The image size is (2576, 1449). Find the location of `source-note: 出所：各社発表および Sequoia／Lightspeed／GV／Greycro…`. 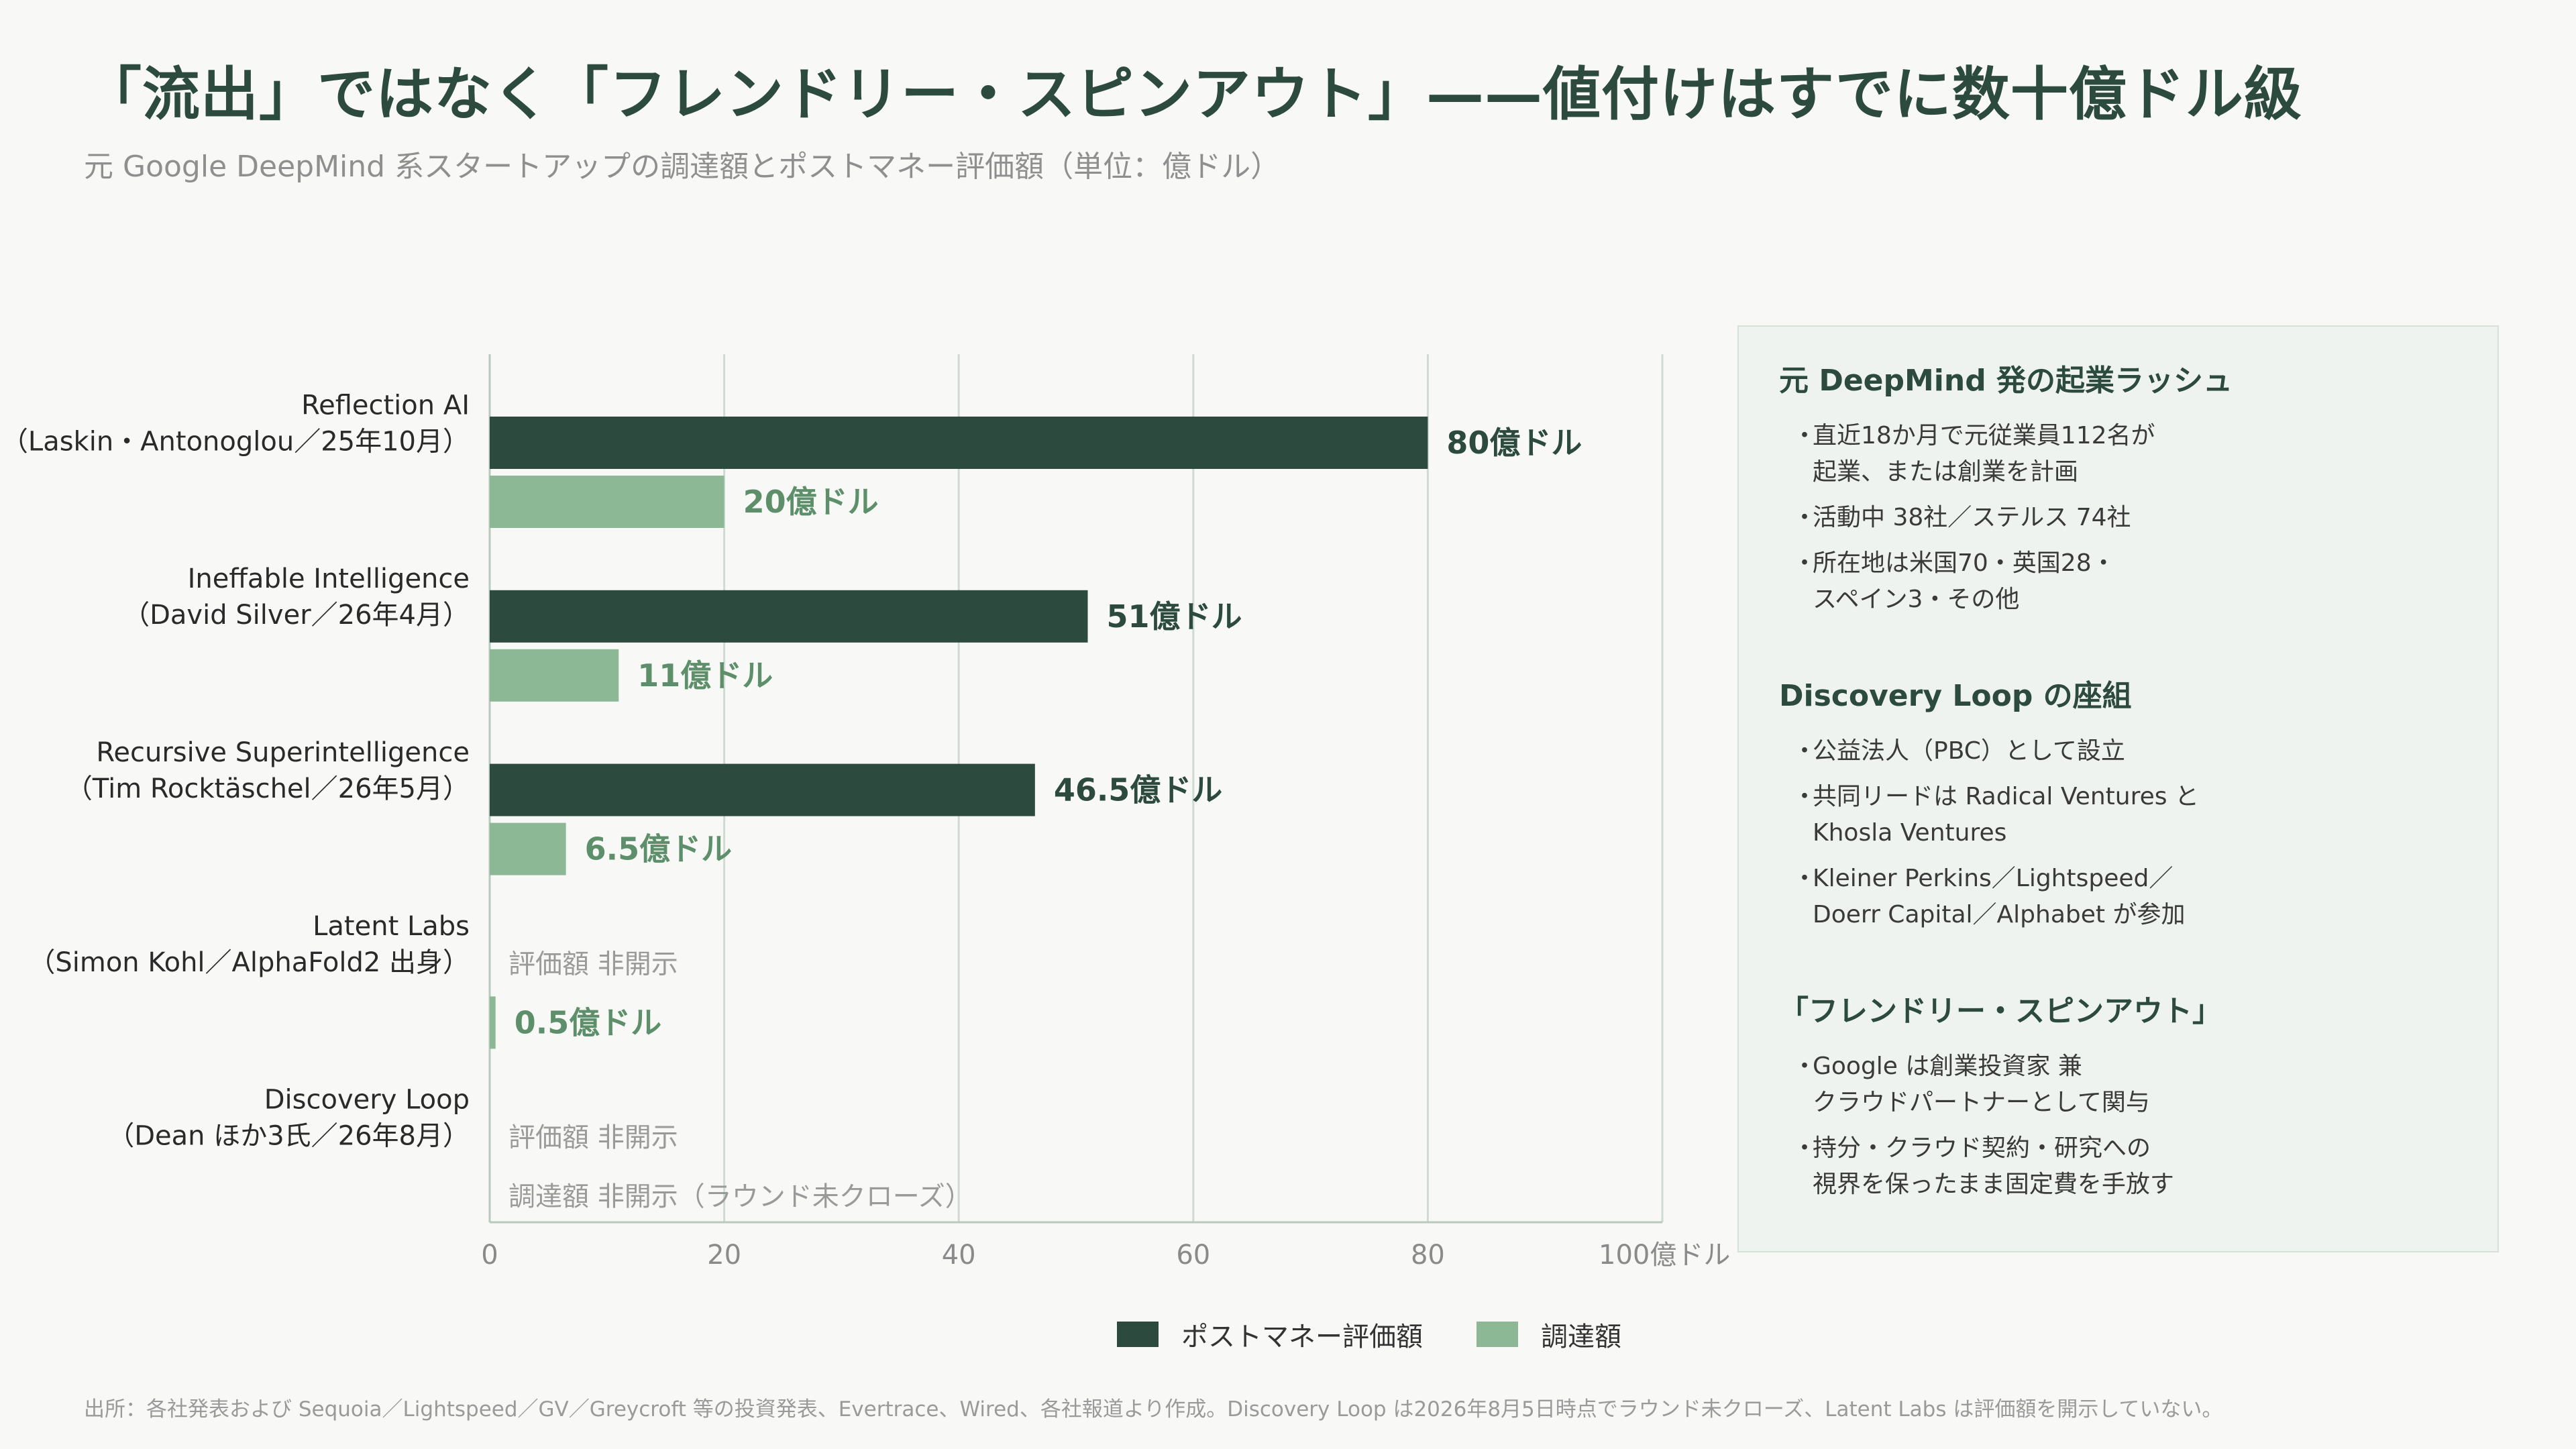

source-note: 出所：各社発表および Sequoia／Lightspeed／GV／Greycro… is located at coordinates (1153, 1409).